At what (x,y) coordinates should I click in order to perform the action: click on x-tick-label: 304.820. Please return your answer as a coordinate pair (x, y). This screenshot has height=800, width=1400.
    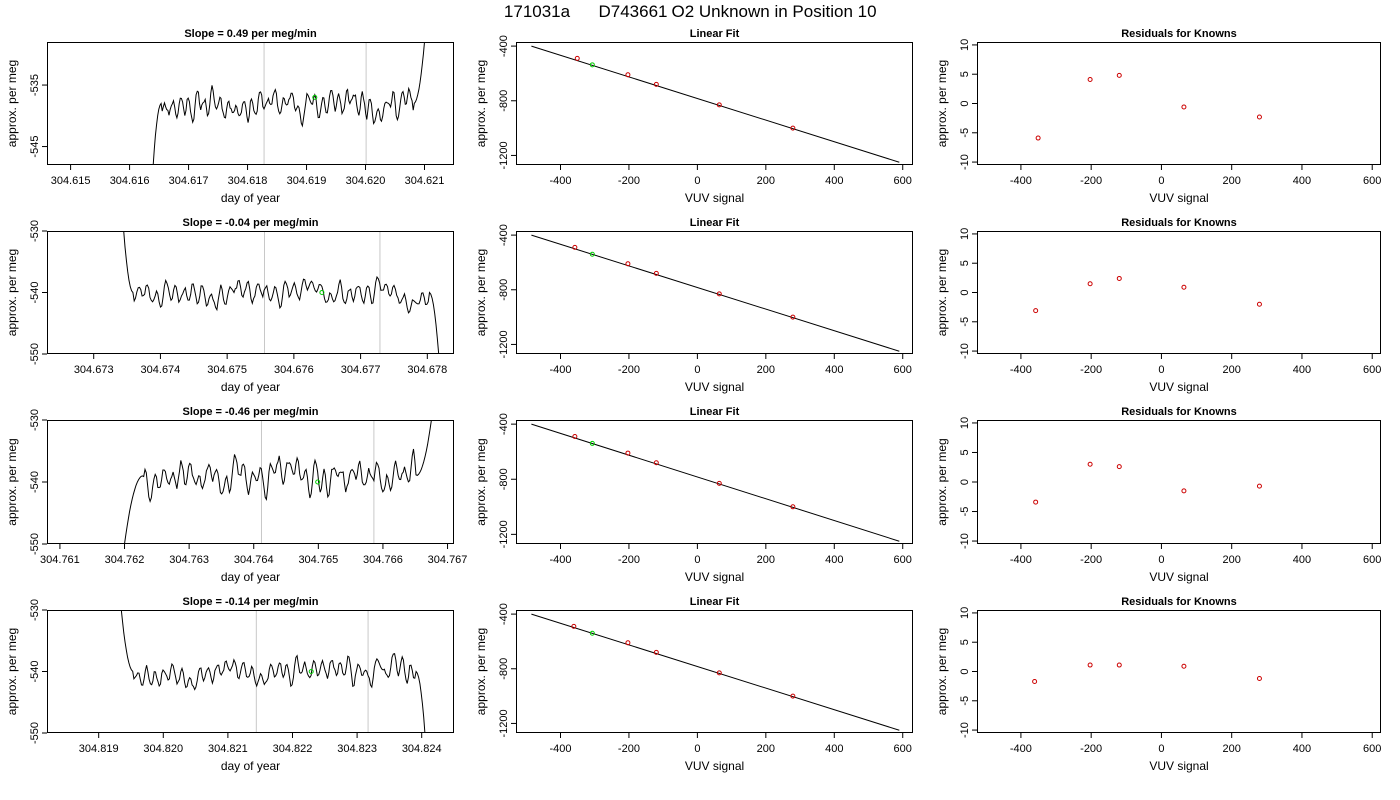
    Looking at the image, I should click on (163, 749).